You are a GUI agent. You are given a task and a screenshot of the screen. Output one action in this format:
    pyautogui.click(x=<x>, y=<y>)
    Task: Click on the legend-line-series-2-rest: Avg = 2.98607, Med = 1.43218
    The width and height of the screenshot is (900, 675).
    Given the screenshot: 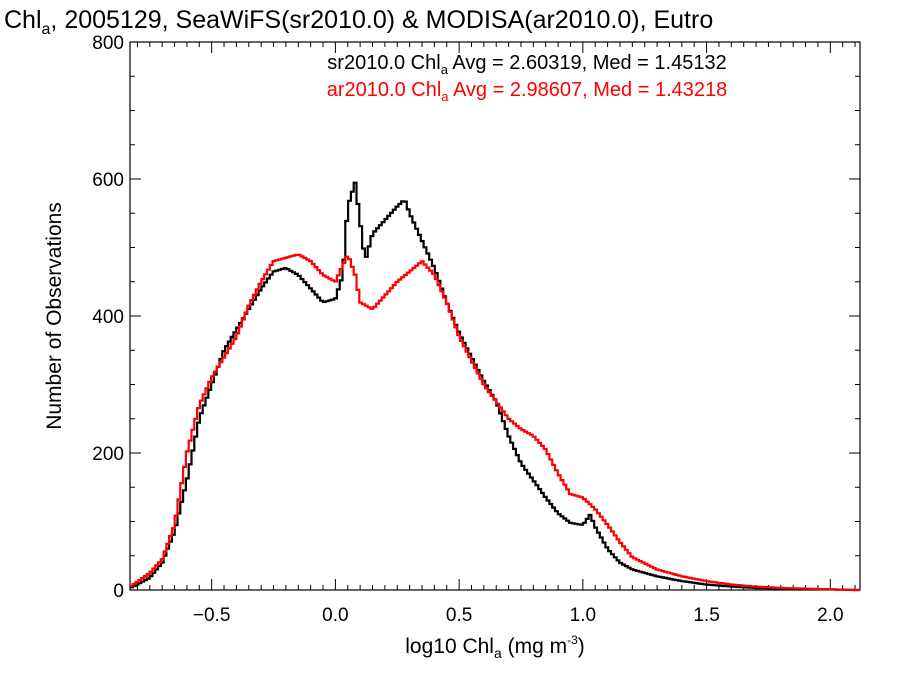 What is the action you would take?
    pyautogui.click(x=588, y=90)
    